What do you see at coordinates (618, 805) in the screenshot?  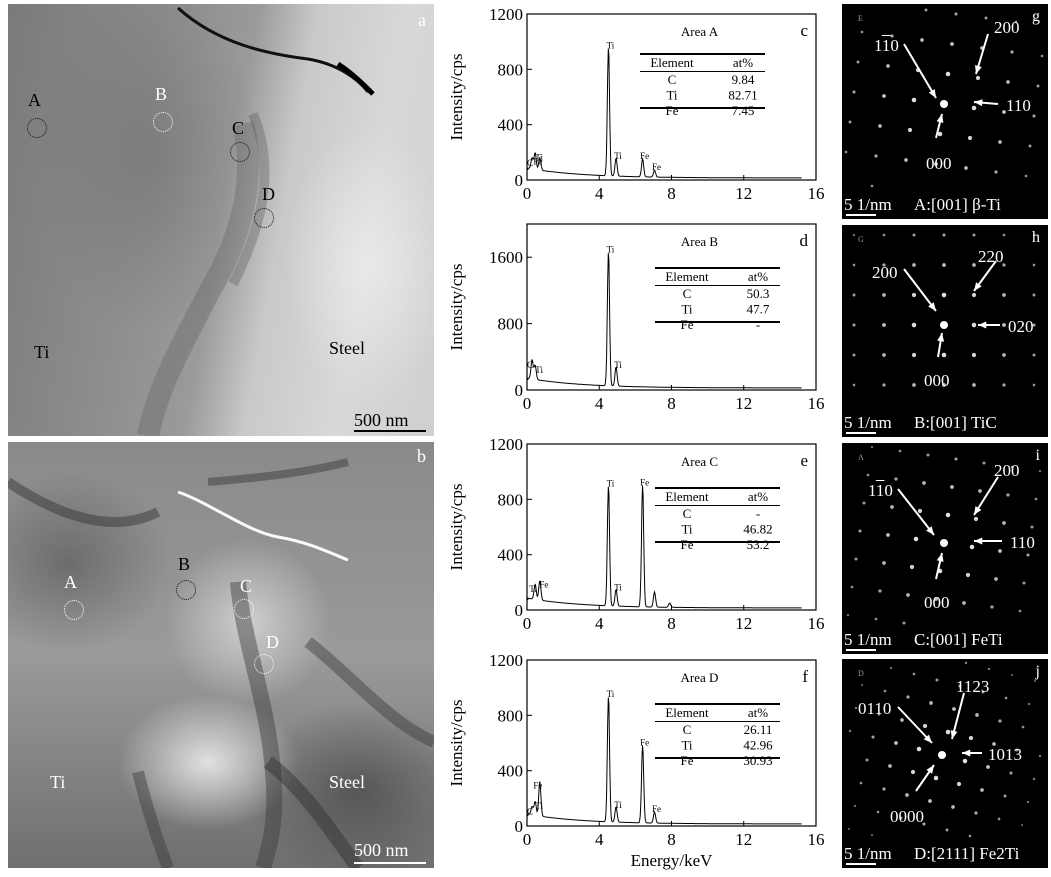 I see `chart-f-peak-label-4: Ti` at bounding box center [618, 805].